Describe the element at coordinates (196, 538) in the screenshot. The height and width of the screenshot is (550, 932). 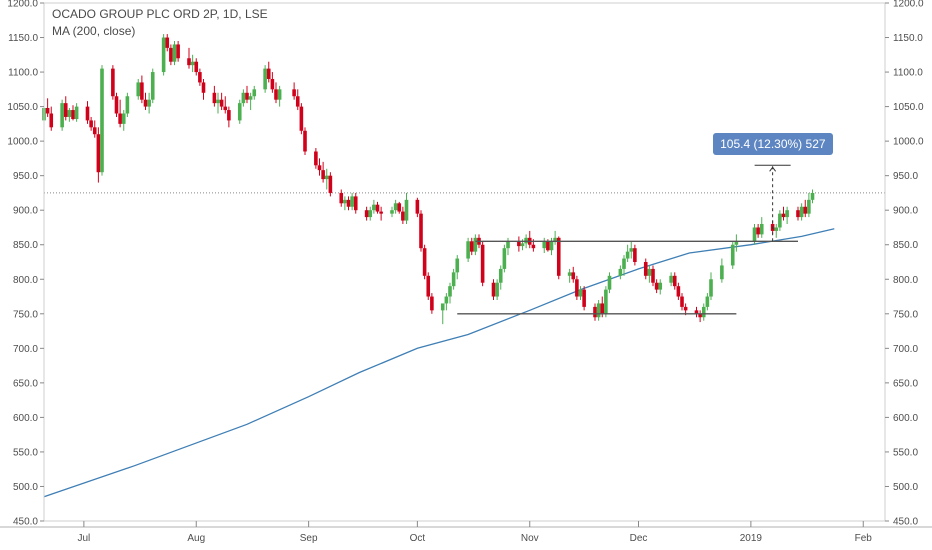
I see `x-tick-label: Aug` at that location.